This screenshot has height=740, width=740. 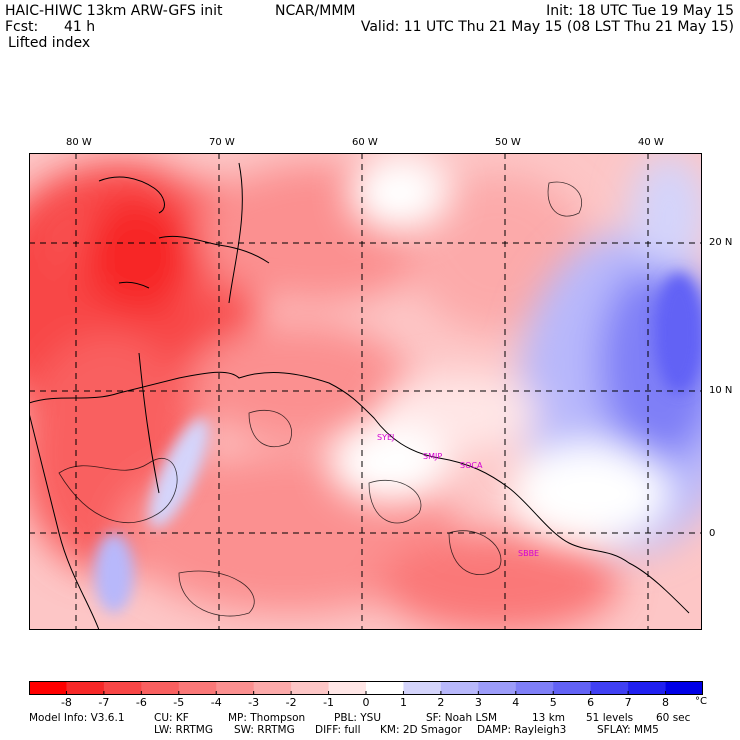 What do you see at coordinates (386, 437) in the screenshot?
I see `station-label: SYEJ` at bounding box center [386, 437].